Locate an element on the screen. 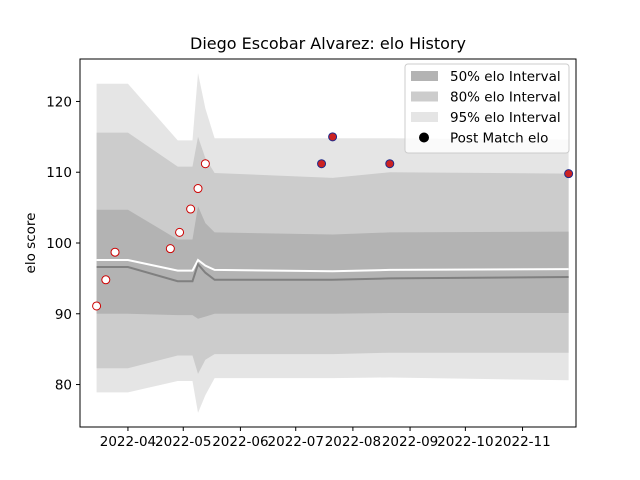 The image size is (640, 480). x-tick-label: 2022-09 is located at coordinates (410, 442).